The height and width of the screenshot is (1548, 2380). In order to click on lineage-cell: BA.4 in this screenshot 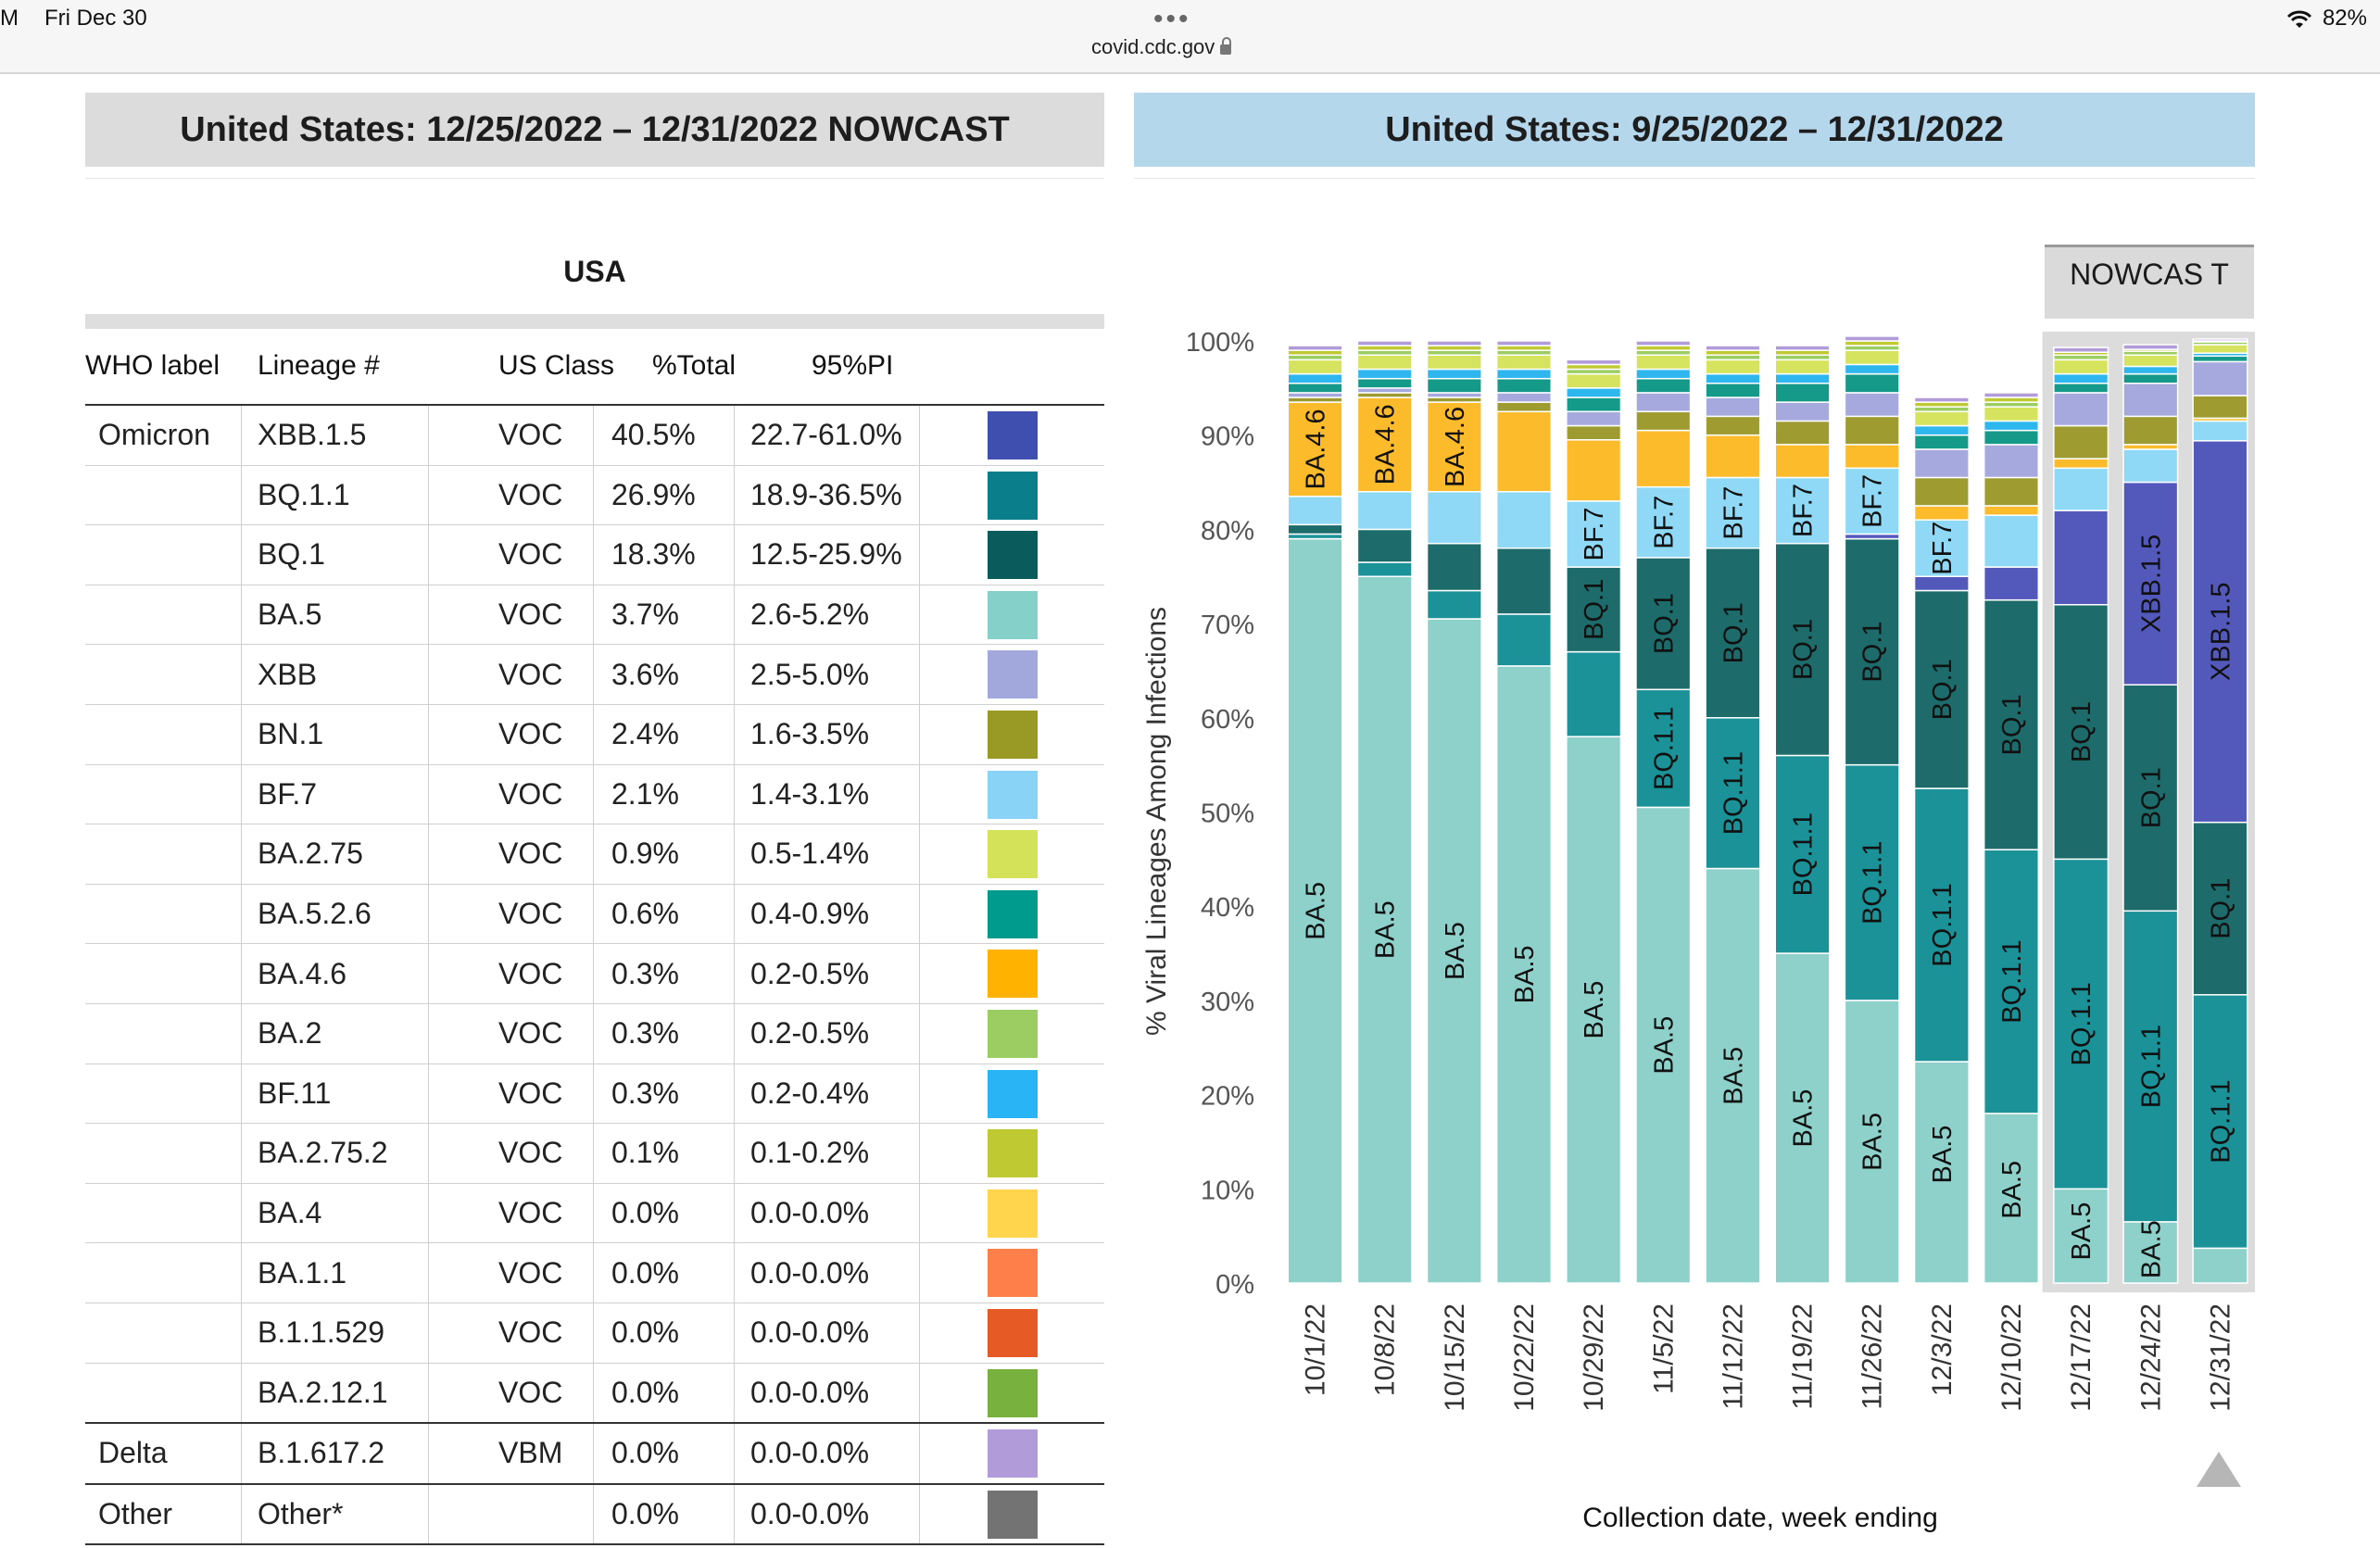, I will do `click(290, 1213)`.